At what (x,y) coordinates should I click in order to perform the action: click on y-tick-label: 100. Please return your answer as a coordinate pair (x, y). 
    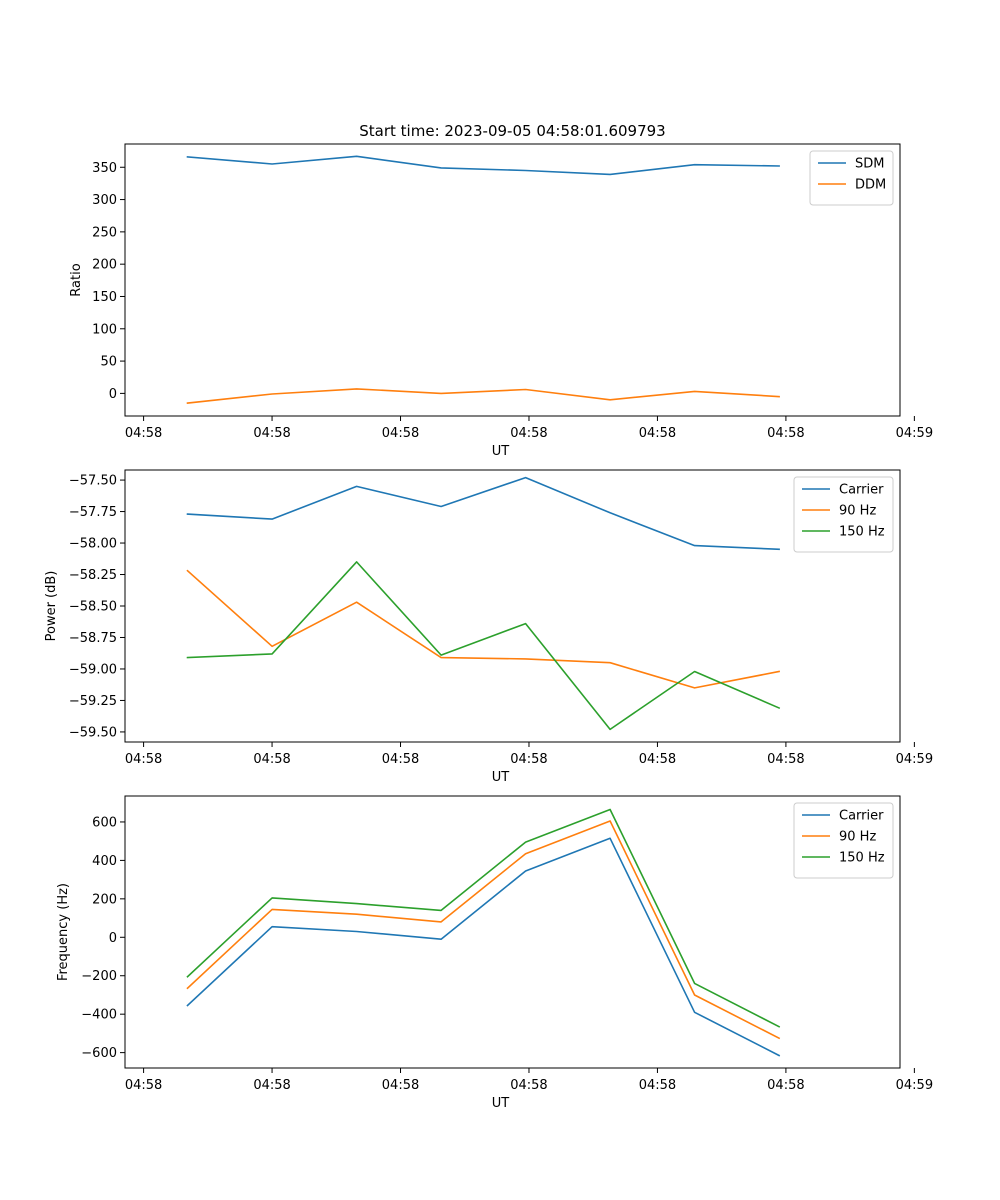
    Looking at the image, I should click on (104, 329).